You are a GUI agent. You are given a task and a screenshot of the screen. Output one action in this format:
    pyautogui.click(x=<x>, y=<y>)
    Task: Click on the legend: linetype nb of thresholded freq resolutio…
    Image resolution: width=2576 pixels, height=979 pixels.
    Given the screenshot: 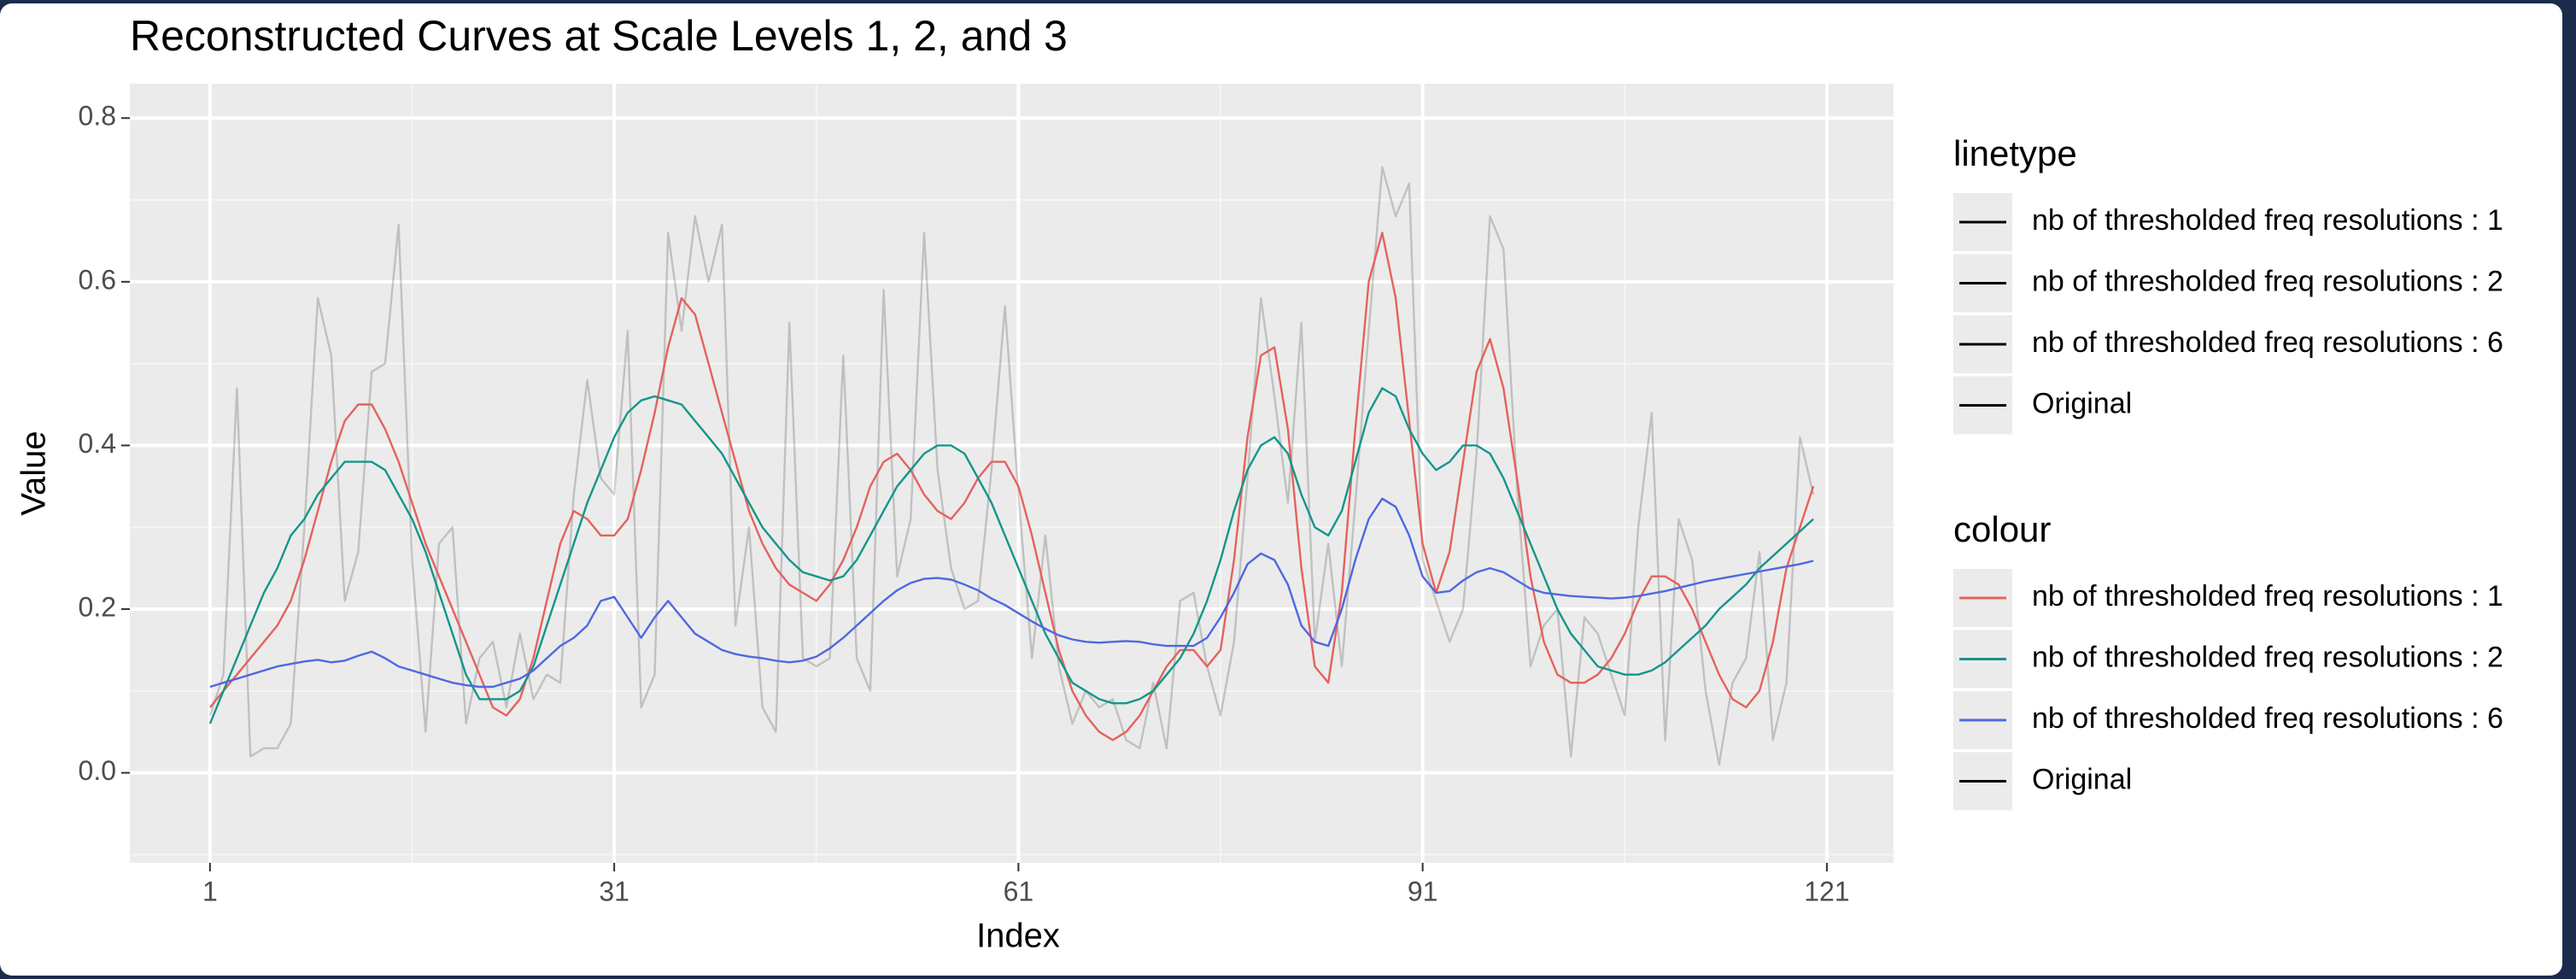 What is the action you would take?
    pyautogui.click(x=2228, y=472)
    